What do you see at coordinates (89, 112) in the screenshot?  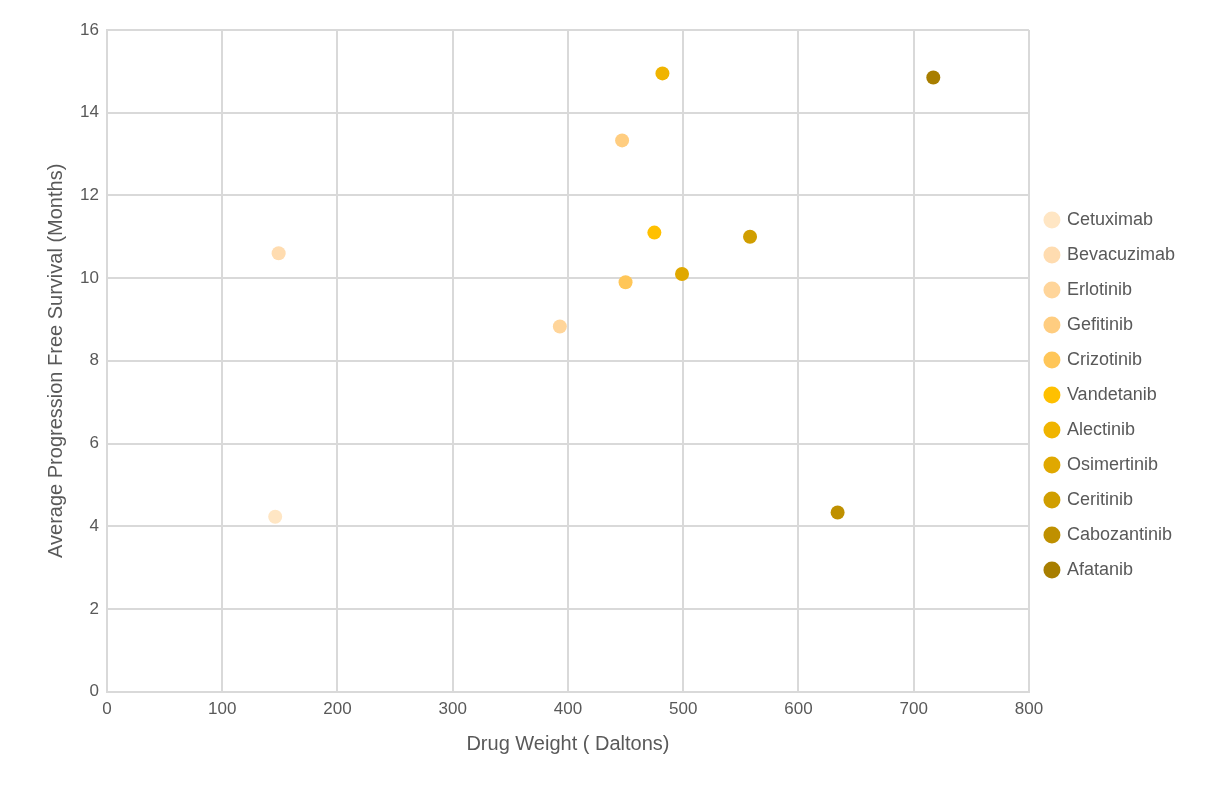 I see `y-tick-label: 14` at bounding box center [89, 112].